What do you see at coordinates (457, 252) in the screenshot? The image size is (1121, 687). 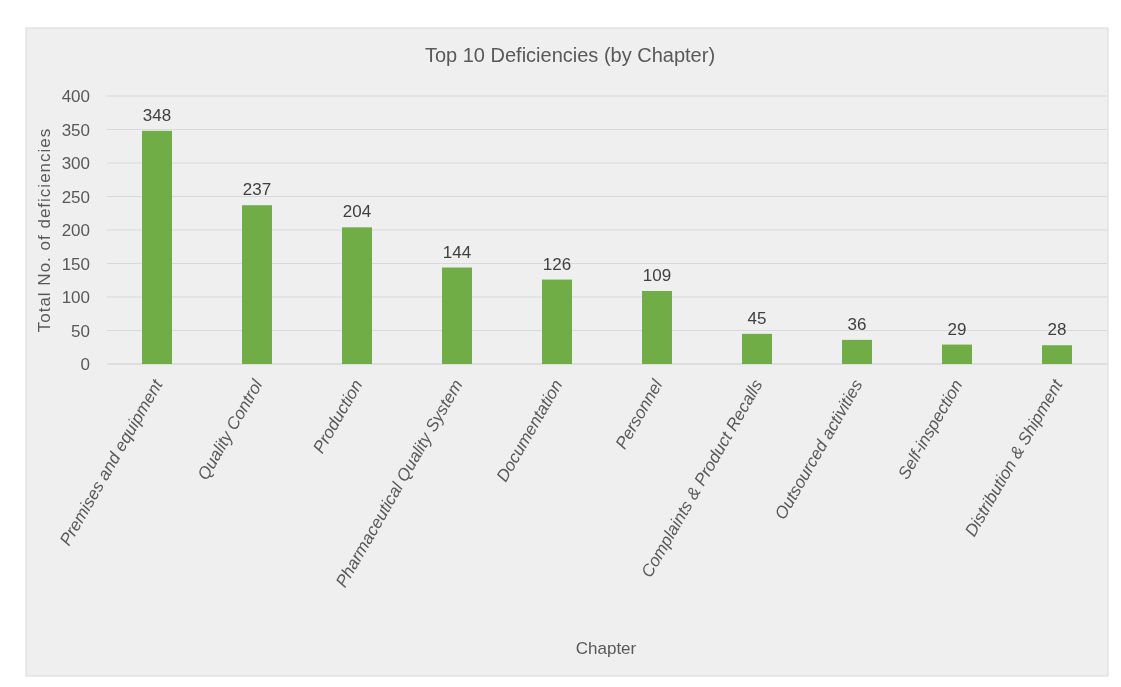 I see `data-label: 144` at bounding box center [457, 252].